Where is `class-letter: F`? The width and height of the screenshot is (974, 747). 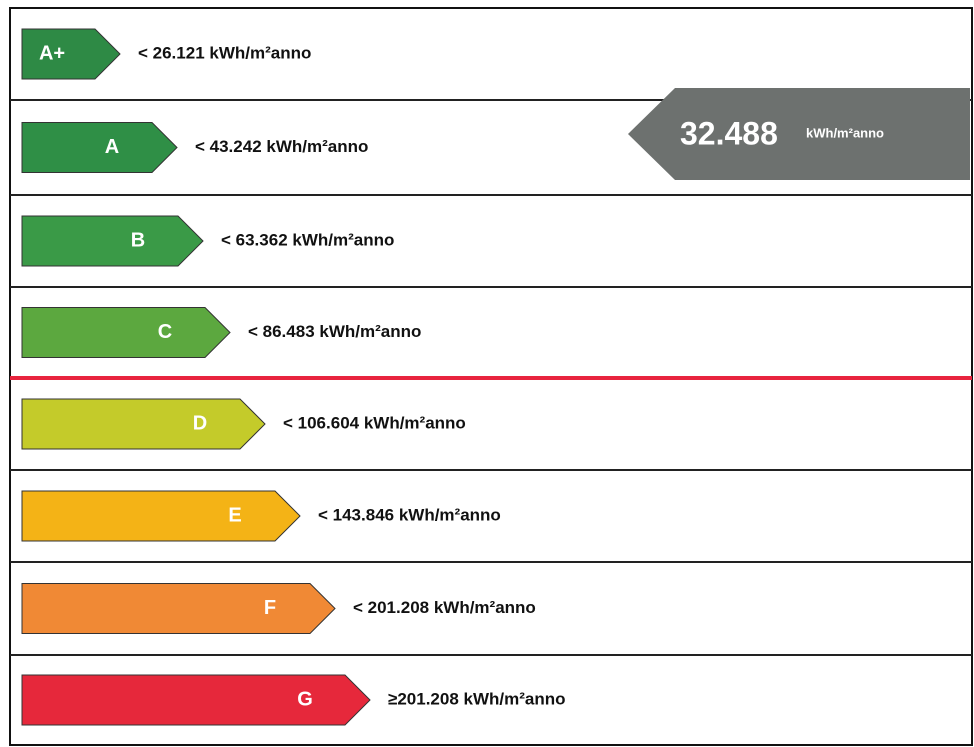
class-letter: F is located at coordinates (270, 608).